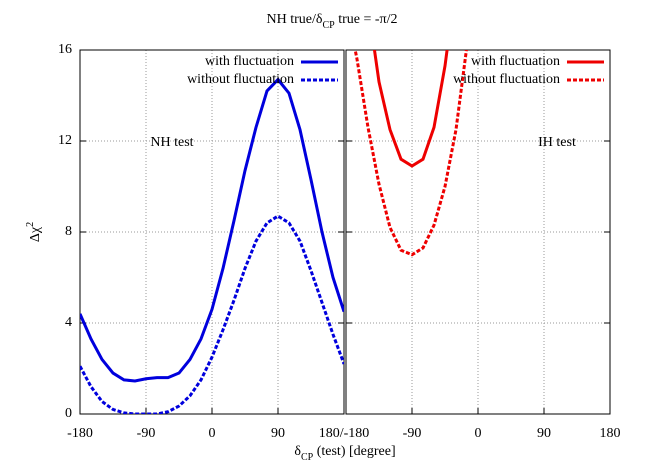  Describe the element at coordinates (297, 451) in the screenshot. I see `x-axis-label-part: δ` at that location.